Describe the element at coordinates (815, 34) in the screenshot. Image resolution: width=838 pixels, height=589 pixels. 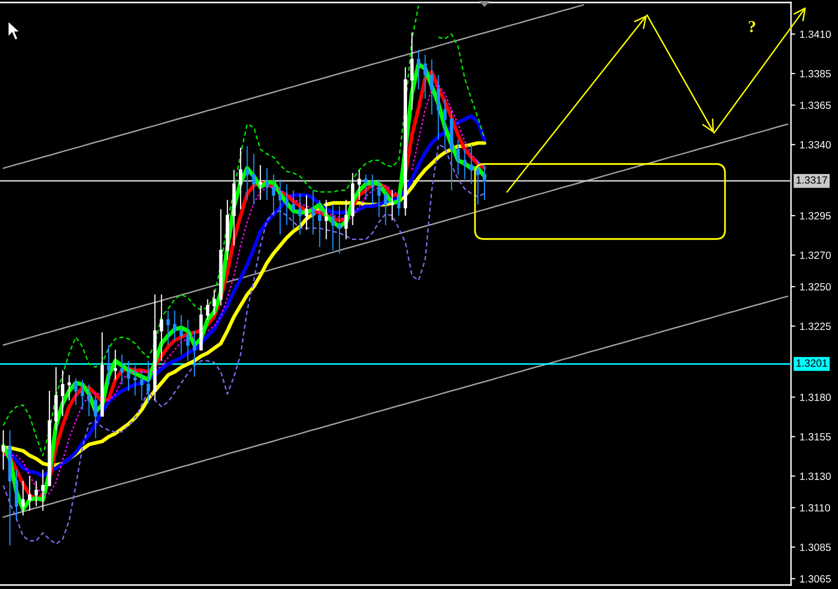
I see `y-tick-label: 1.3410` at that location.